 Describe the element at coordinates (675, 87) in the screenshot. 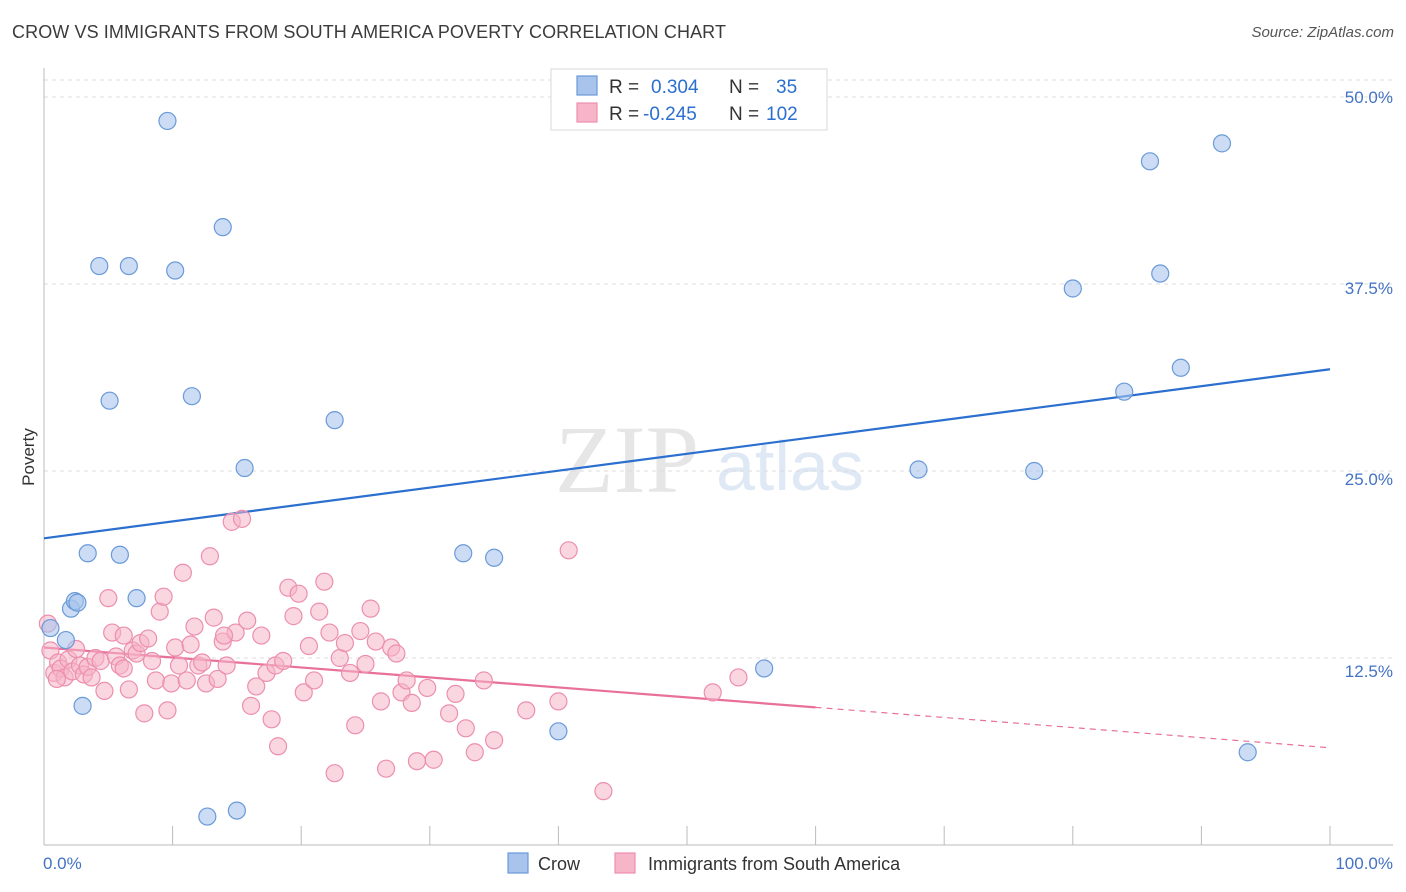

I see `legend-crow-r-value: 0.304` at that location.